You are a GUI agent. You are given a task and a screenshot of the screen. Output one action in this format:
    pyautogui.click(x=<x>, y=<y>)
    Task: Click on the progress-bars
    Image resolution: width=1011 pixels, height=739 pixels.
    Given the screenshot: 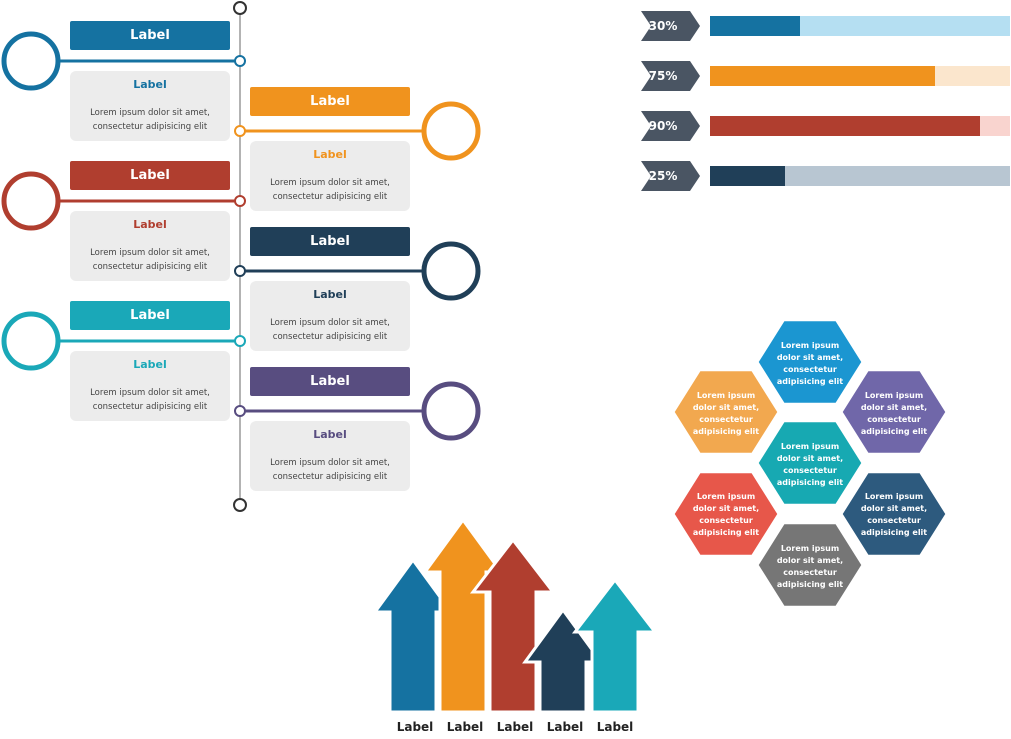 What is the action you would take?
    pyautogui.click(x=860, y=101)
    